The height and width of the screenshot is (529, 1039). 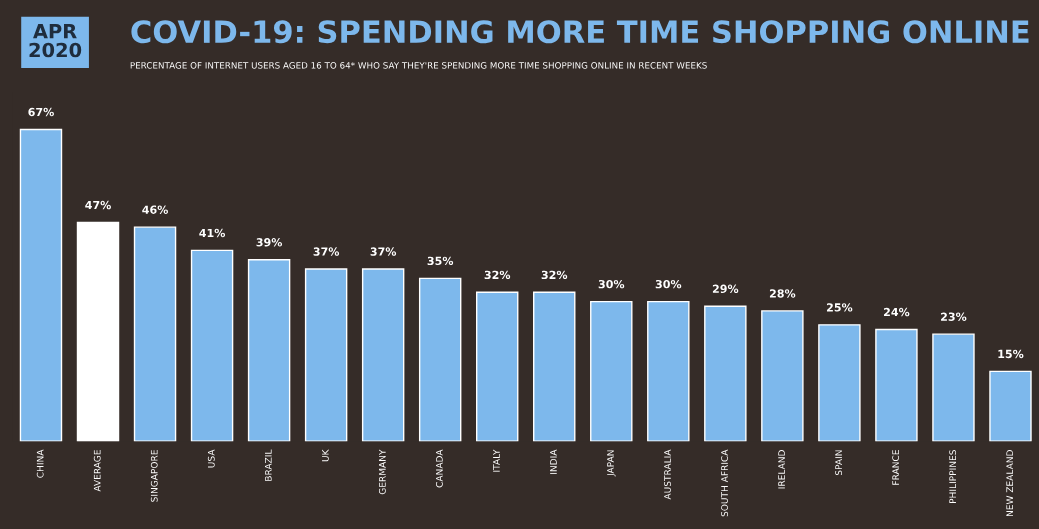 What do you see at coordinates (1011, 354) in the screenshot?
I see `data-label: 15%` at bounding box center [1011, 354].